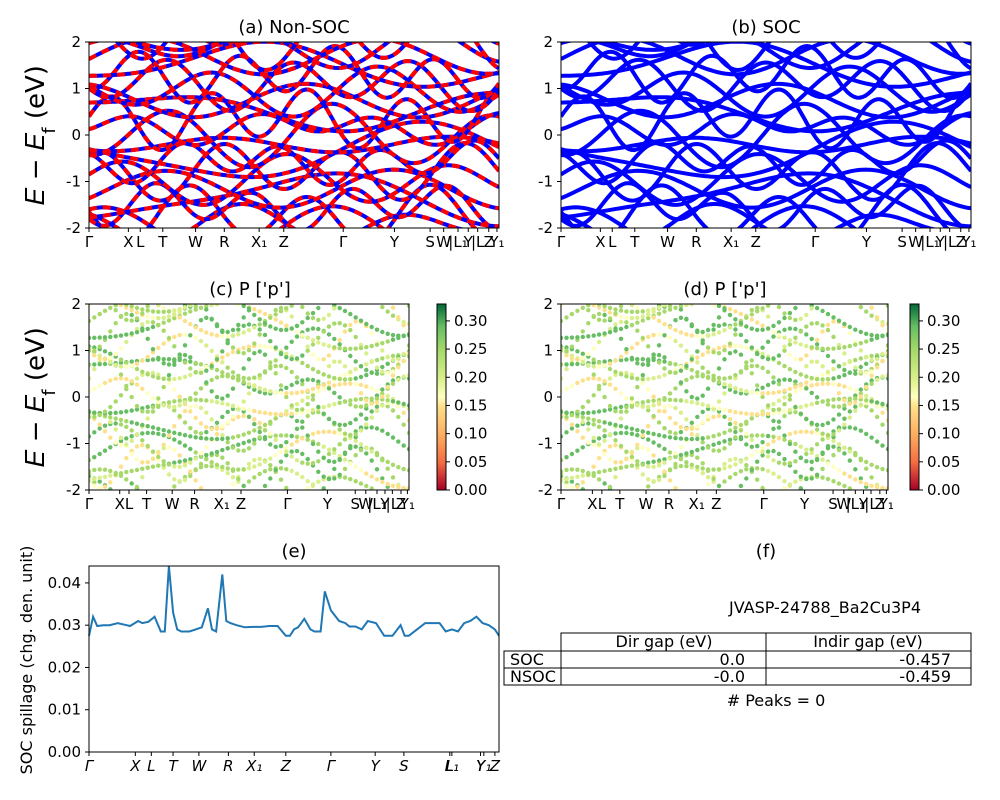  Describe the element at coordinates (667, 242) in the screenshot. I see `x-tick-label: W` at that location.